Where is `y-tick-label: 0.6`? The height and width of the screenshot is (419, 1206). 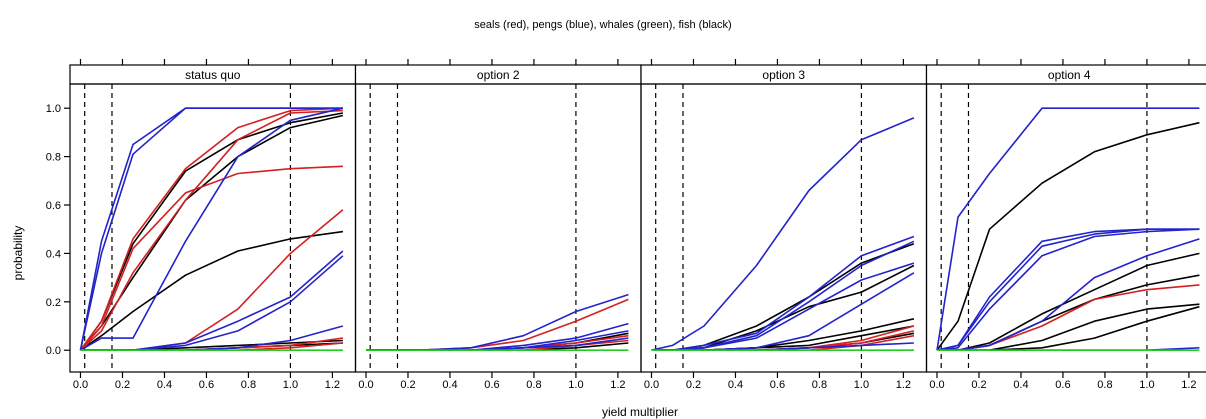
y-tick-label: 0.6 is located at coordinates (53, 206).